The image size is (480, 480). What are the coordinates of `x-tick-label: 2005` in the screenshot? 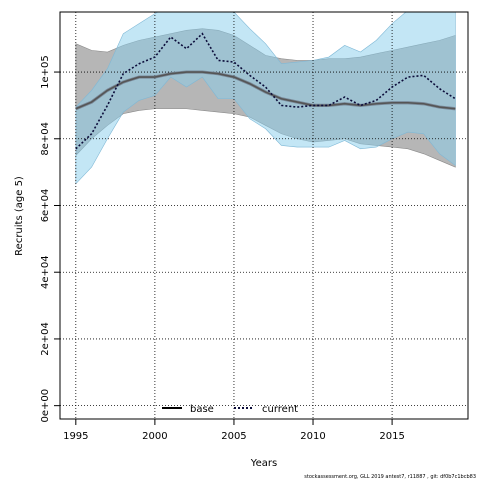 It's located at (233, 436).